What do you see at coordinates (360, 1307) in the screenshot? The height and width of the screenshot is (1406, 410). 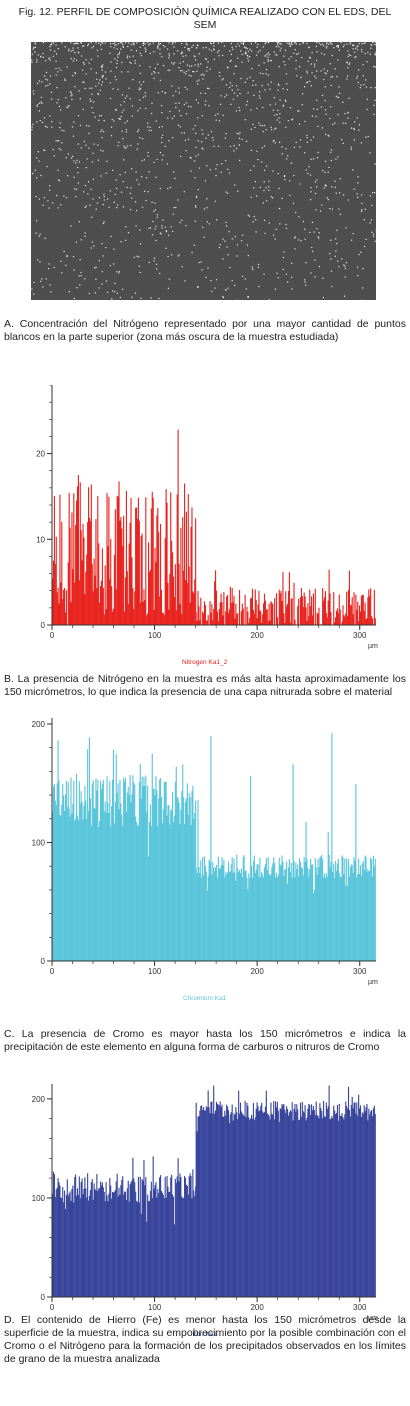 I see `x-tick-label: 300` at bounding box center [360, 1307].